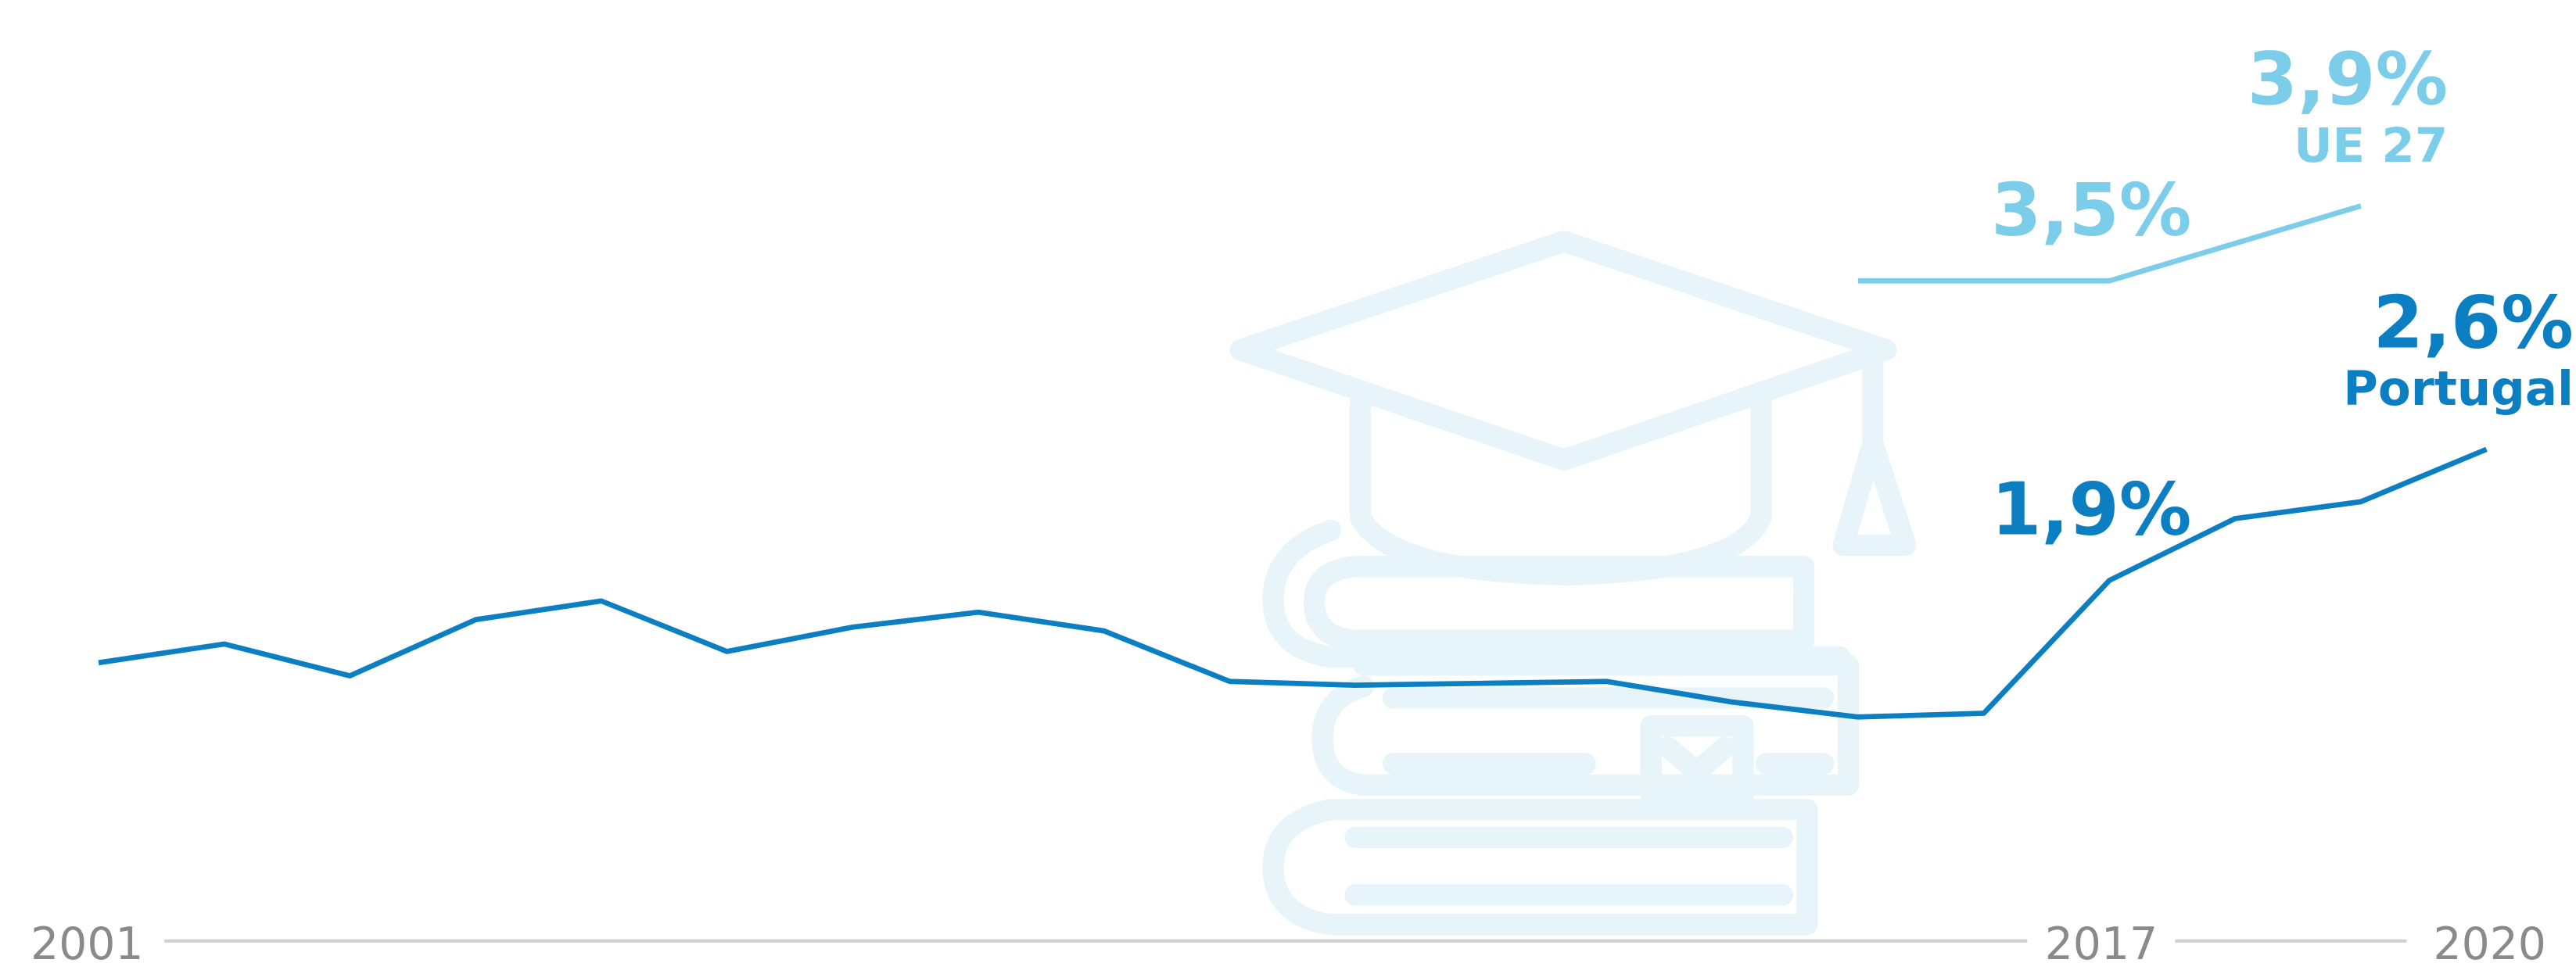 Image resolution: width=2576 pixels, height=963 pixels. What do you see at coordinates (2490, 941) in the screenshot?
I see `x-tick-label: 2020` at bounding box center [2490, 941].